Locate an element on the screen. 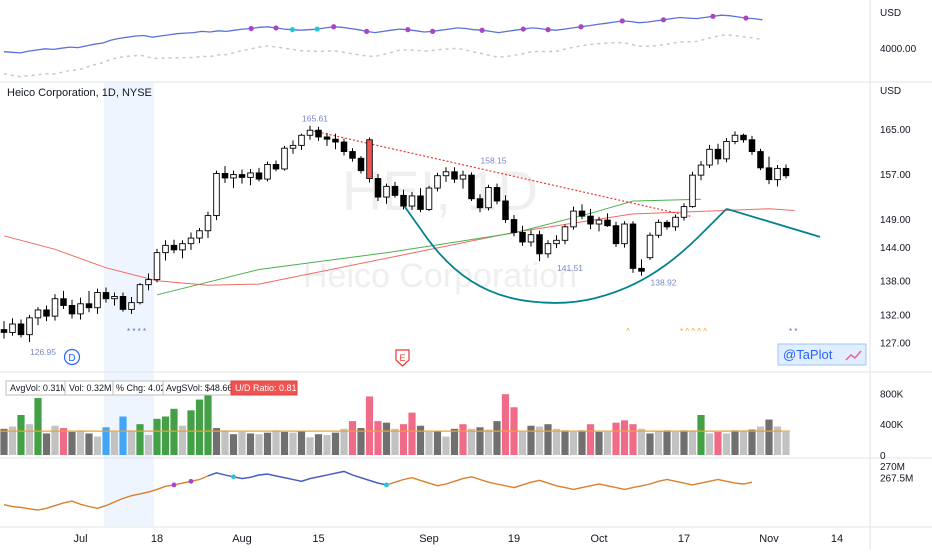 Image resolution: width=932 pixels, height=555 pixels. stat-avg-vol: AvgVol: 0.31M is located at coordinates (39, 388).